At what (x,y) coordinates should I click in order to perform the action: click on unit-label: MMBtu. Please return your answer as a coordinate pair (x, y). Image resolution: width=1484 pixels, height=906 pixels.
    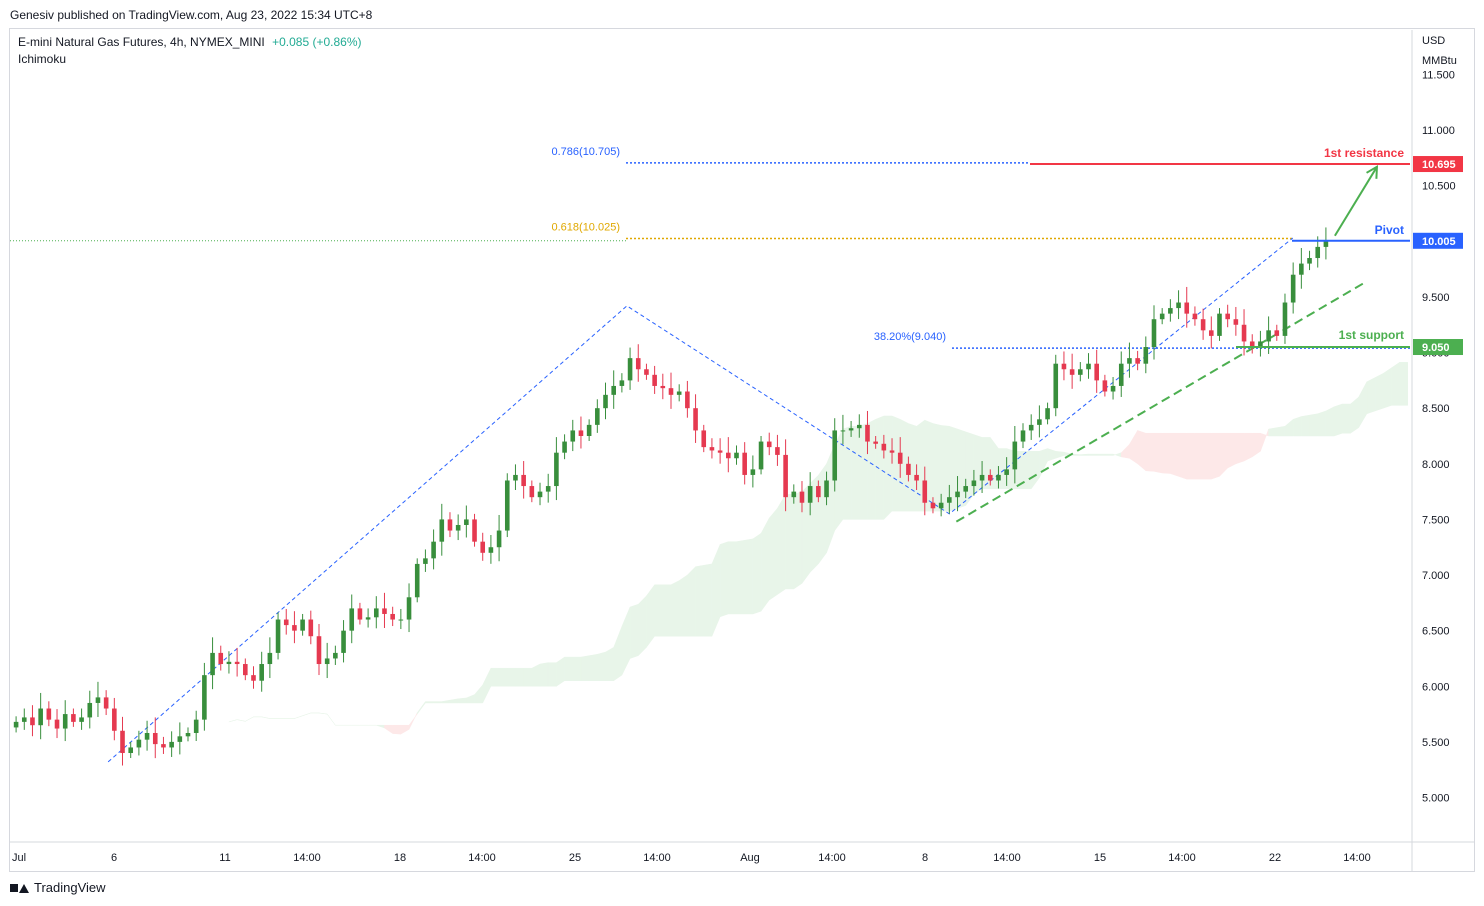
    Looking at the image, I should click on (1439, 61).